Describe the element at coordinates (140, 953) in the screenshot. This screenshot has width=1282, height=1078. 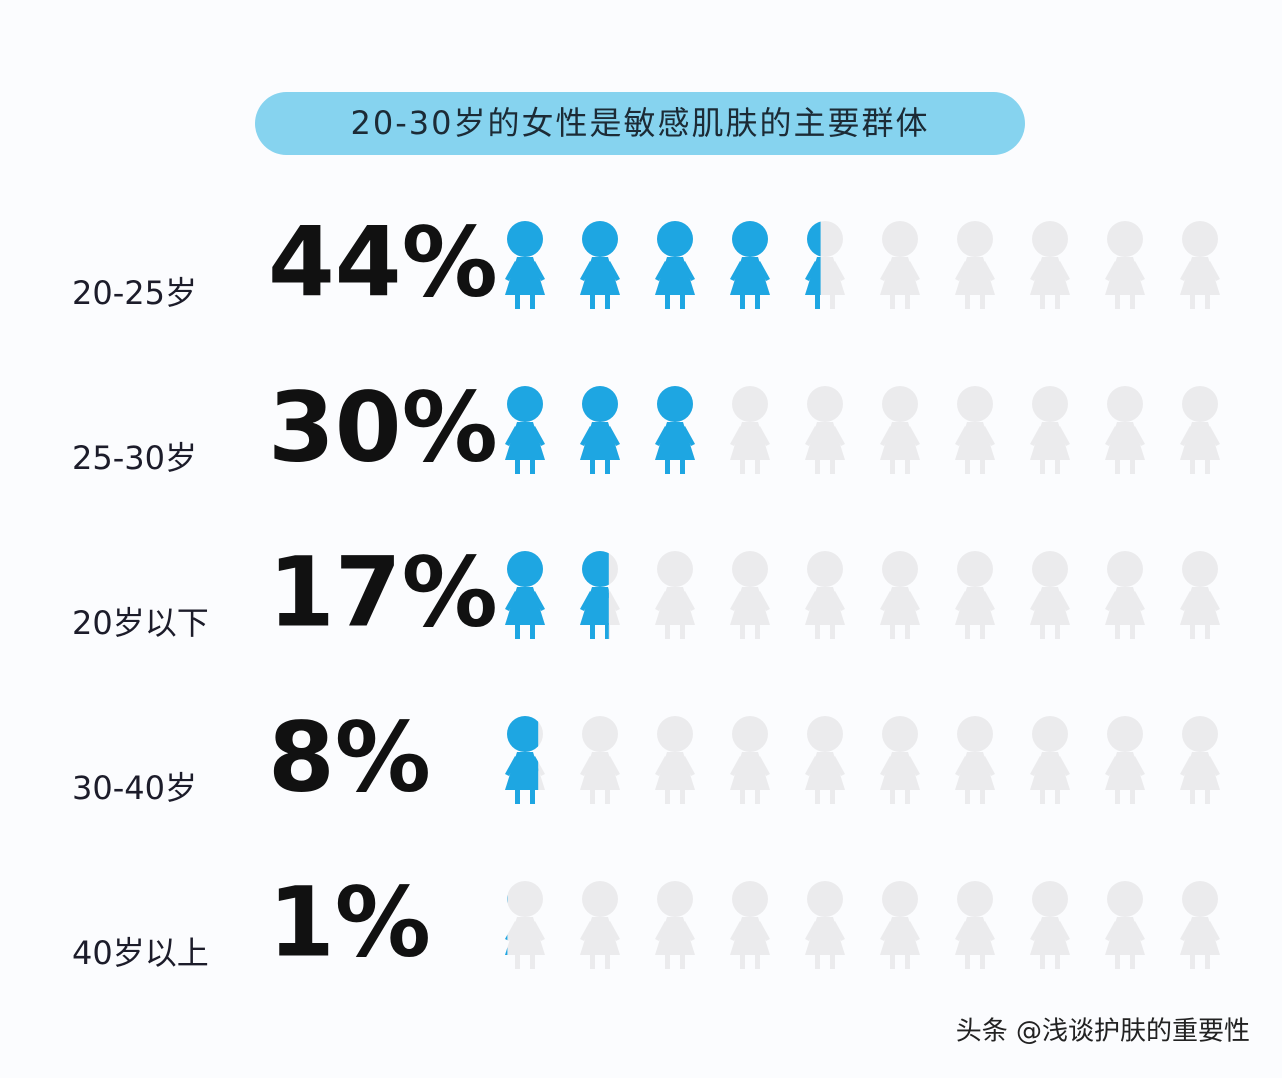
I see `category-label: 40岁以上` at that location.